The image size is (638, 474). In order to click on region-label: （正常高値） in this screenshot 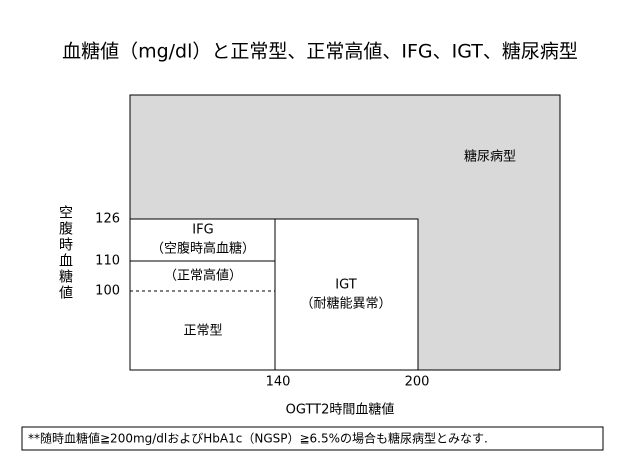, I will do `click(203, 276)`.